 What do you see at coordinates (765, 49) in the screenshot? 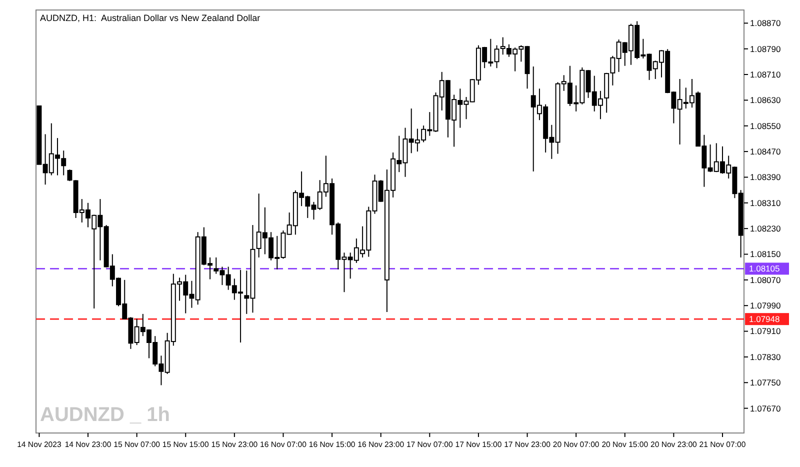
I see `y-tick-label: 1.08790` at bounding box center [765, 49].